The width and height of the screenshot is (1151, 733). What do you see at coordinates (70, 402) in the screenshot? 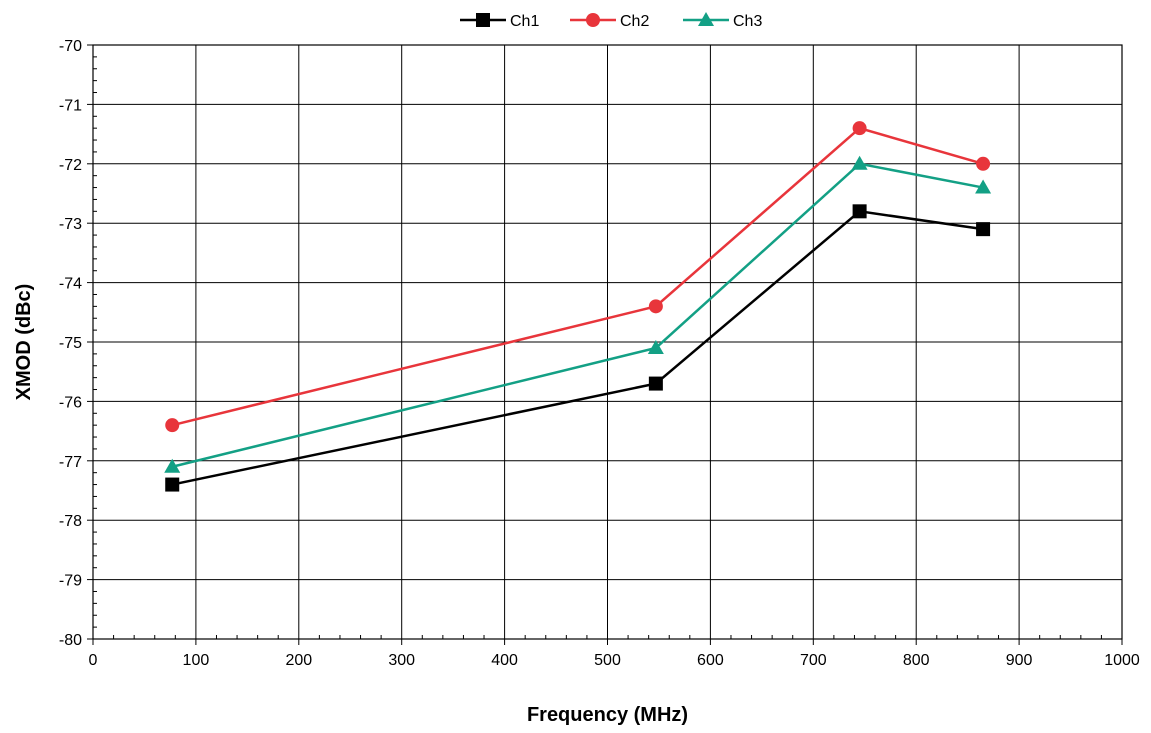
I see `y-tick-label: -76` at bounding box center [70, 402].